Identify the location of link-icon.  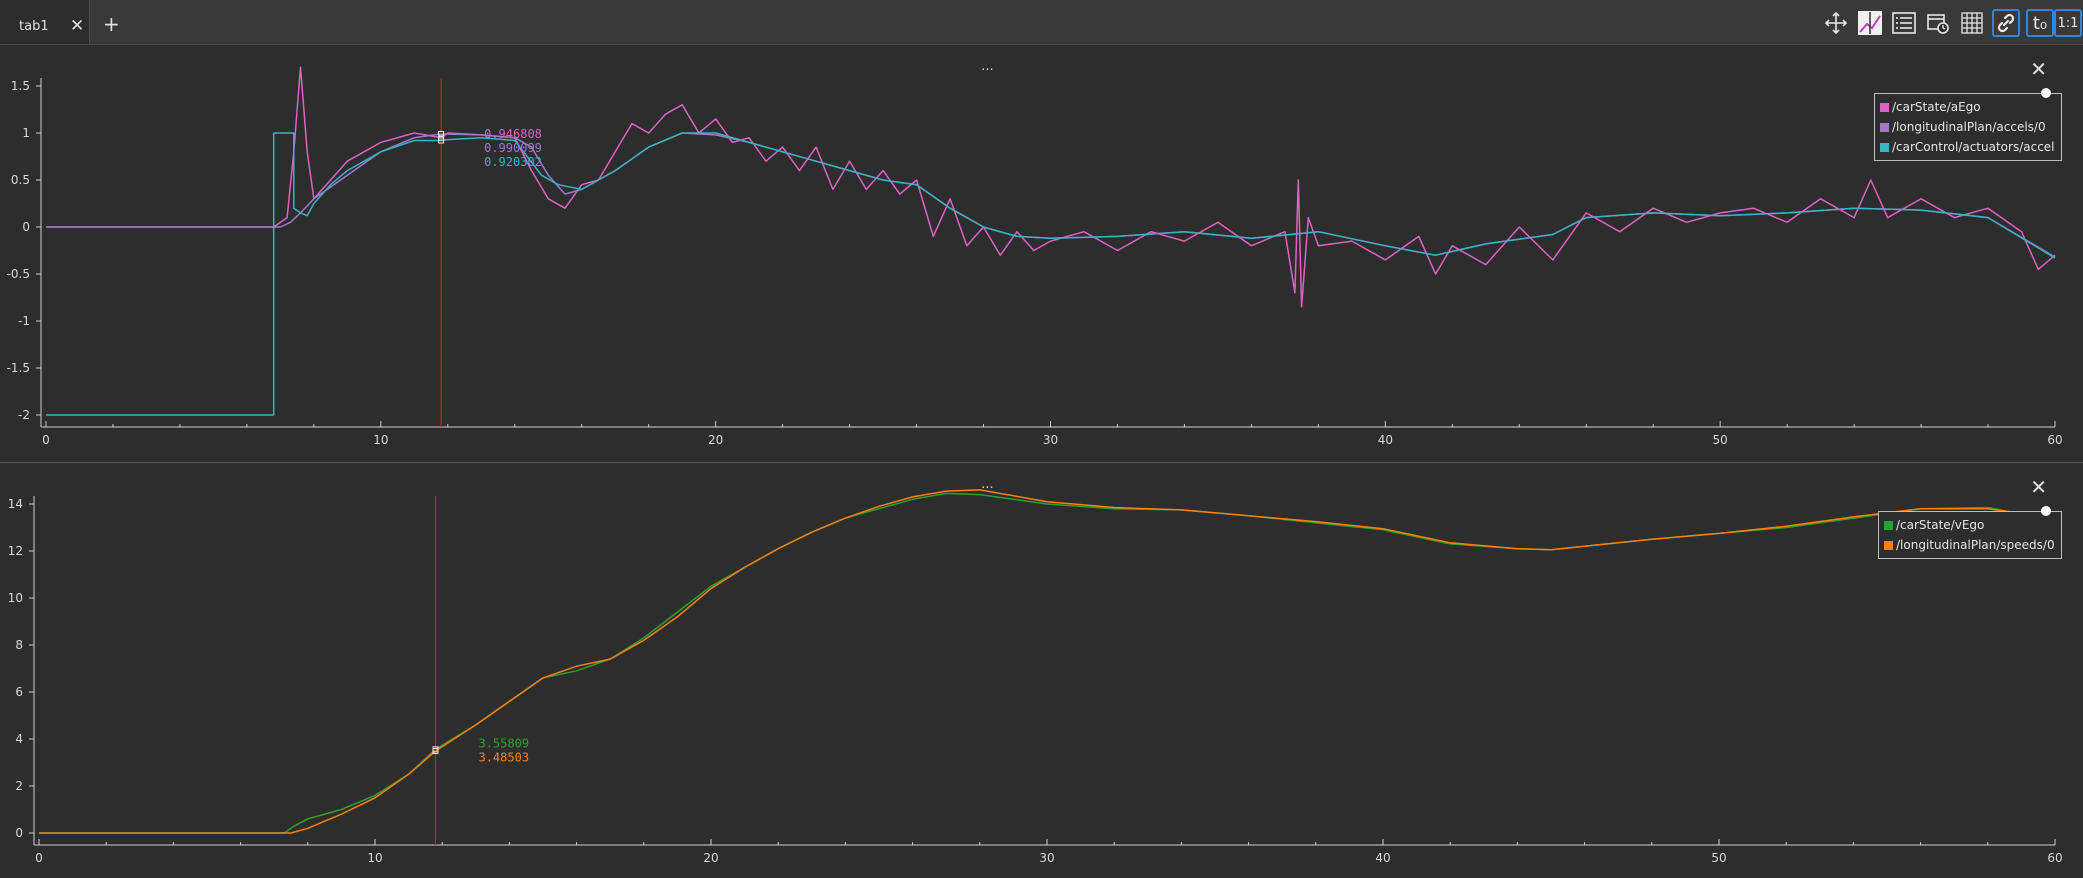
(2006, 23).